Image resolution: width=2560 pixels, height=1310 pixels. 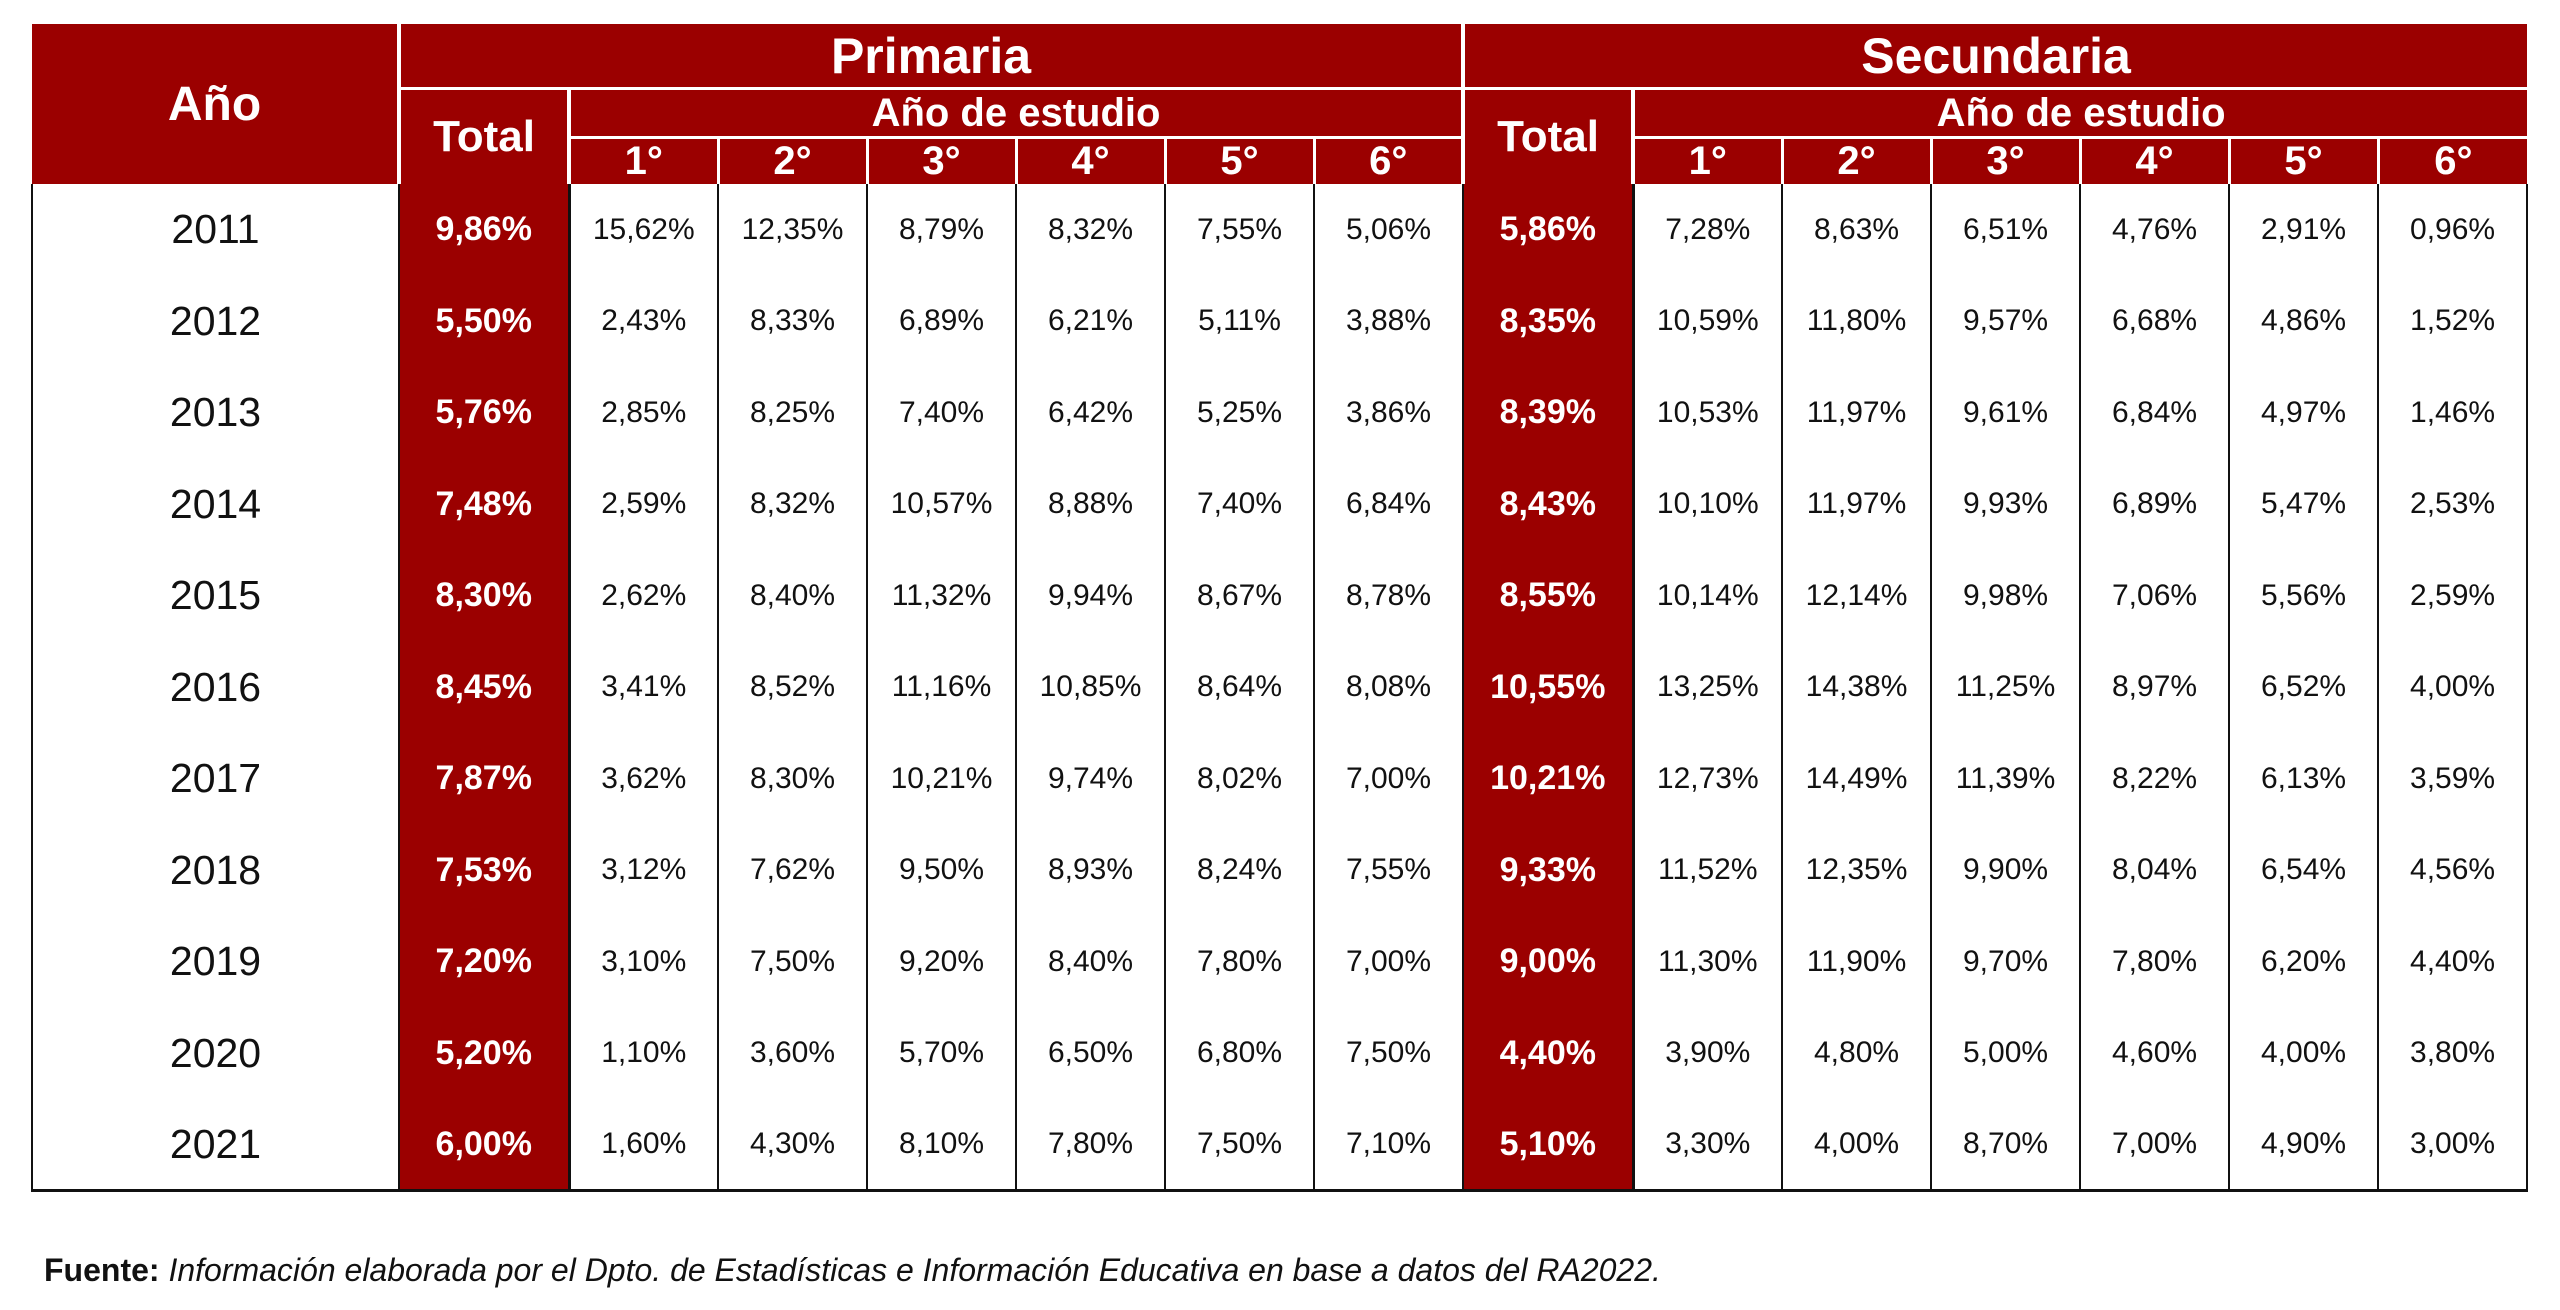 I want to click on primaria-grade-5-cell: 6,80%, so click(x=1240, y=1053).